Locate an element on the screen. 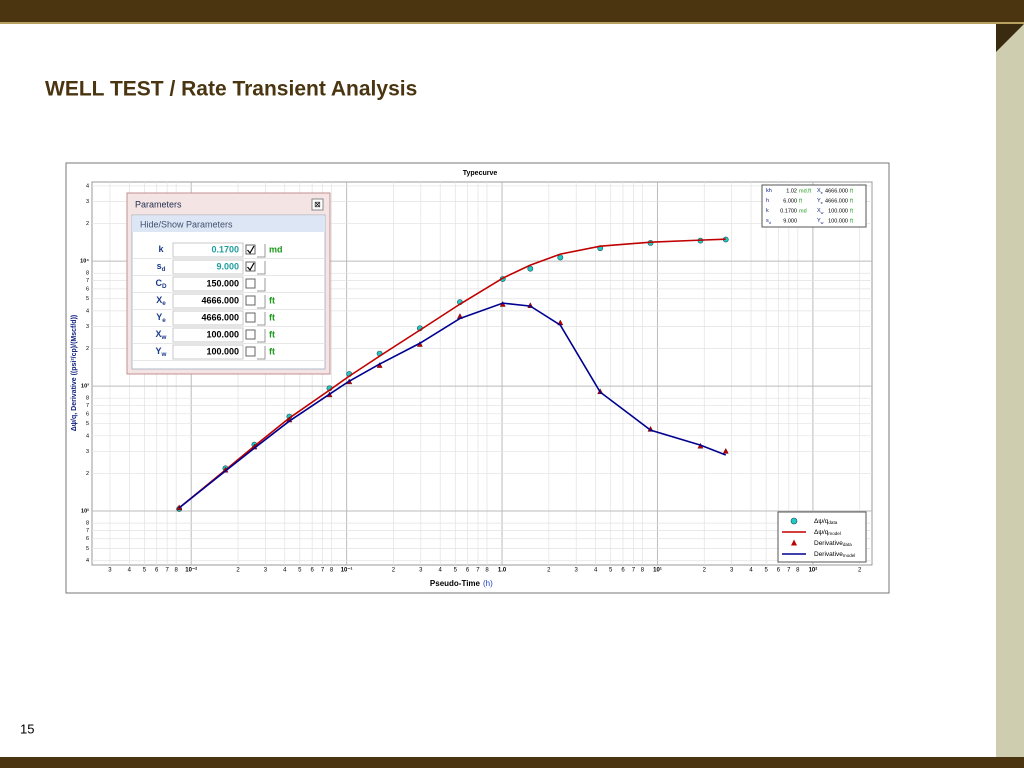 The height and width of the screenshot is (768, 1024). summary-label-sub: d is located at coordinates (770, 223).